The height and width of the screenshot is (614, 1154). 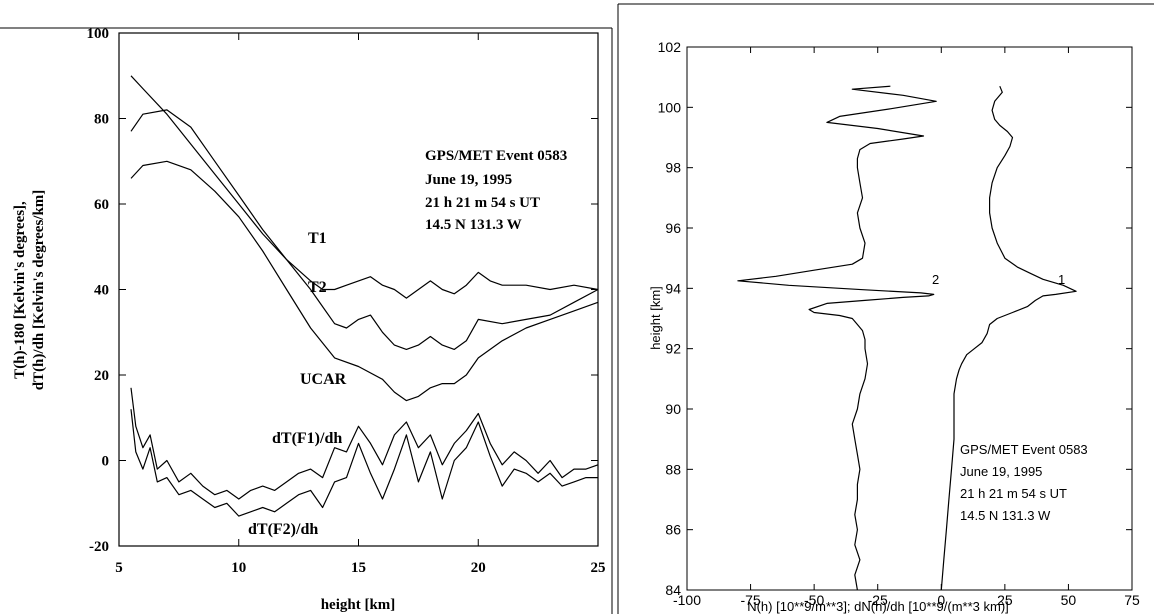 What do you see at coordinates (283, 529) in the screenshot?
I see `curve-label-dt-f2: dT(F2)/dh` at bounding box center [283, 529].